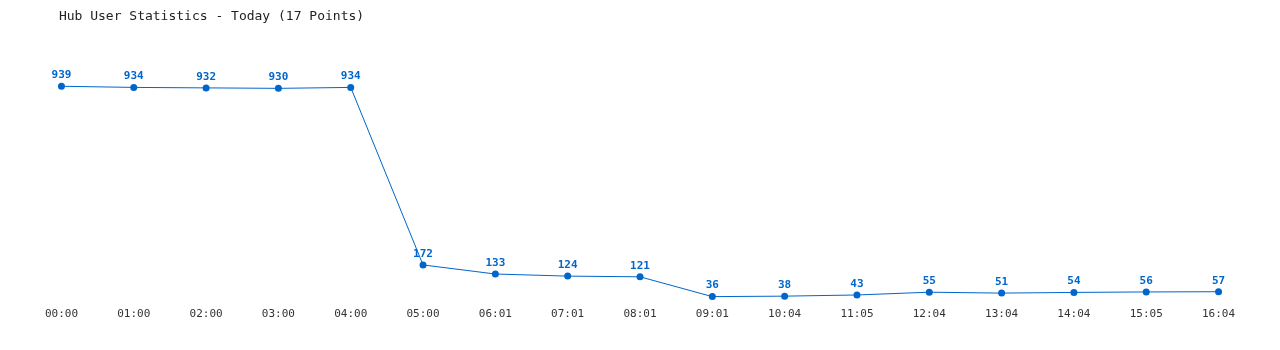 The width and height of the screenshot is (1280, 350). Describe the element at coordinates (134, 313) in the screenshot. I see `x-tick-label: 01:00` at that location.